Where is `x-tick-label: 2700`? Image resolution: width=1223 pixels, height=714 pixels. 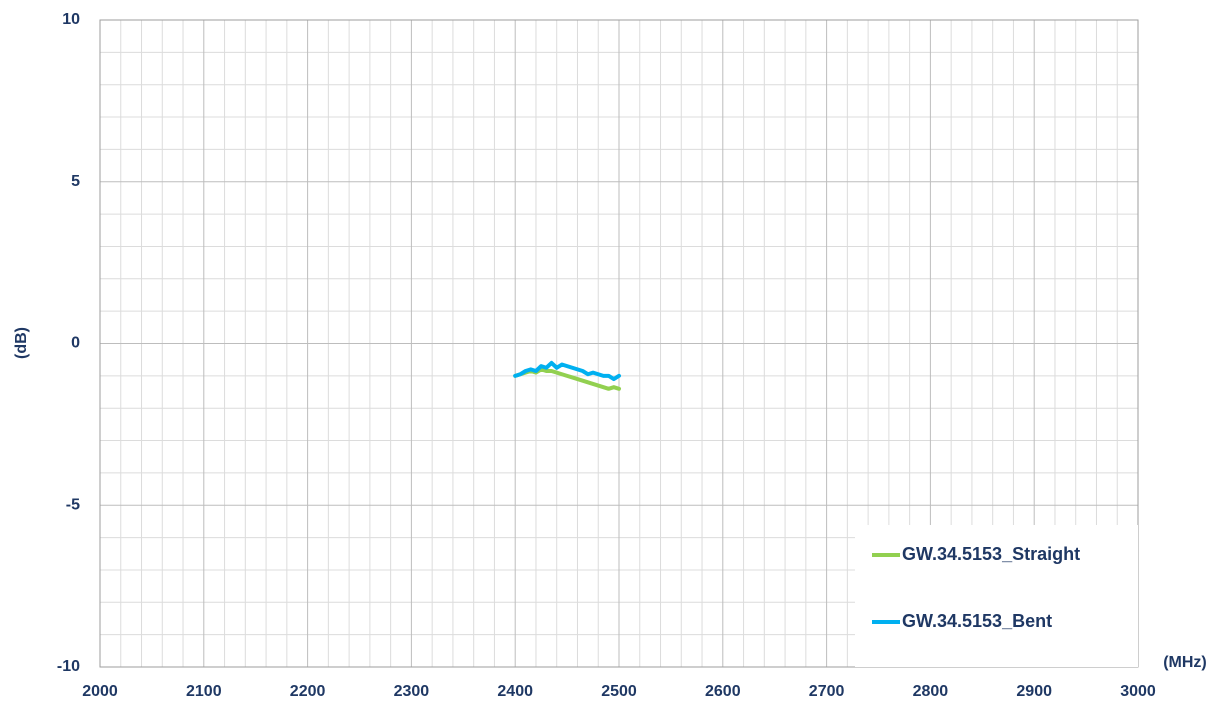
x-tick-label: 2700 is located at coordinates (827, 691).